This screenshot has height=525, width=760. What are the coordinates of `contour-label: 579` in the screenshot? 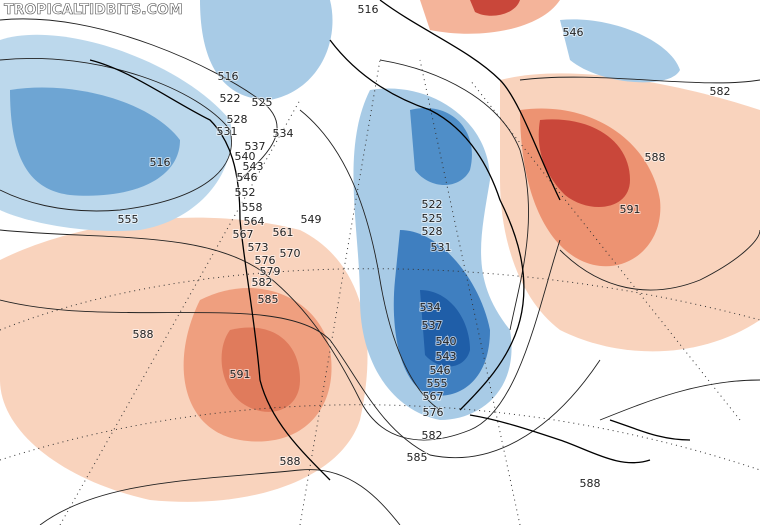 It's located at (270, 271).